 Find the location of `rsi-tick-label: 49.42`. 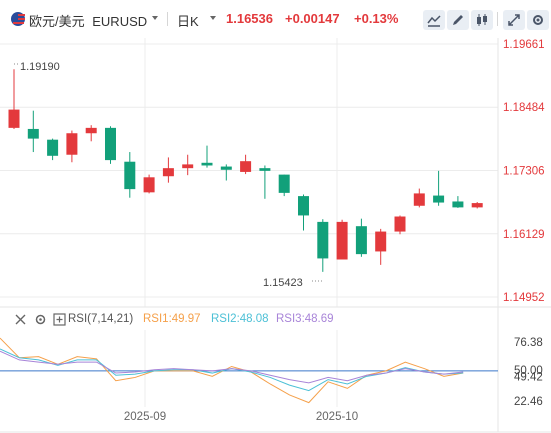

rsi-tick-label: 49.42 is located at coordinates (528, 378).